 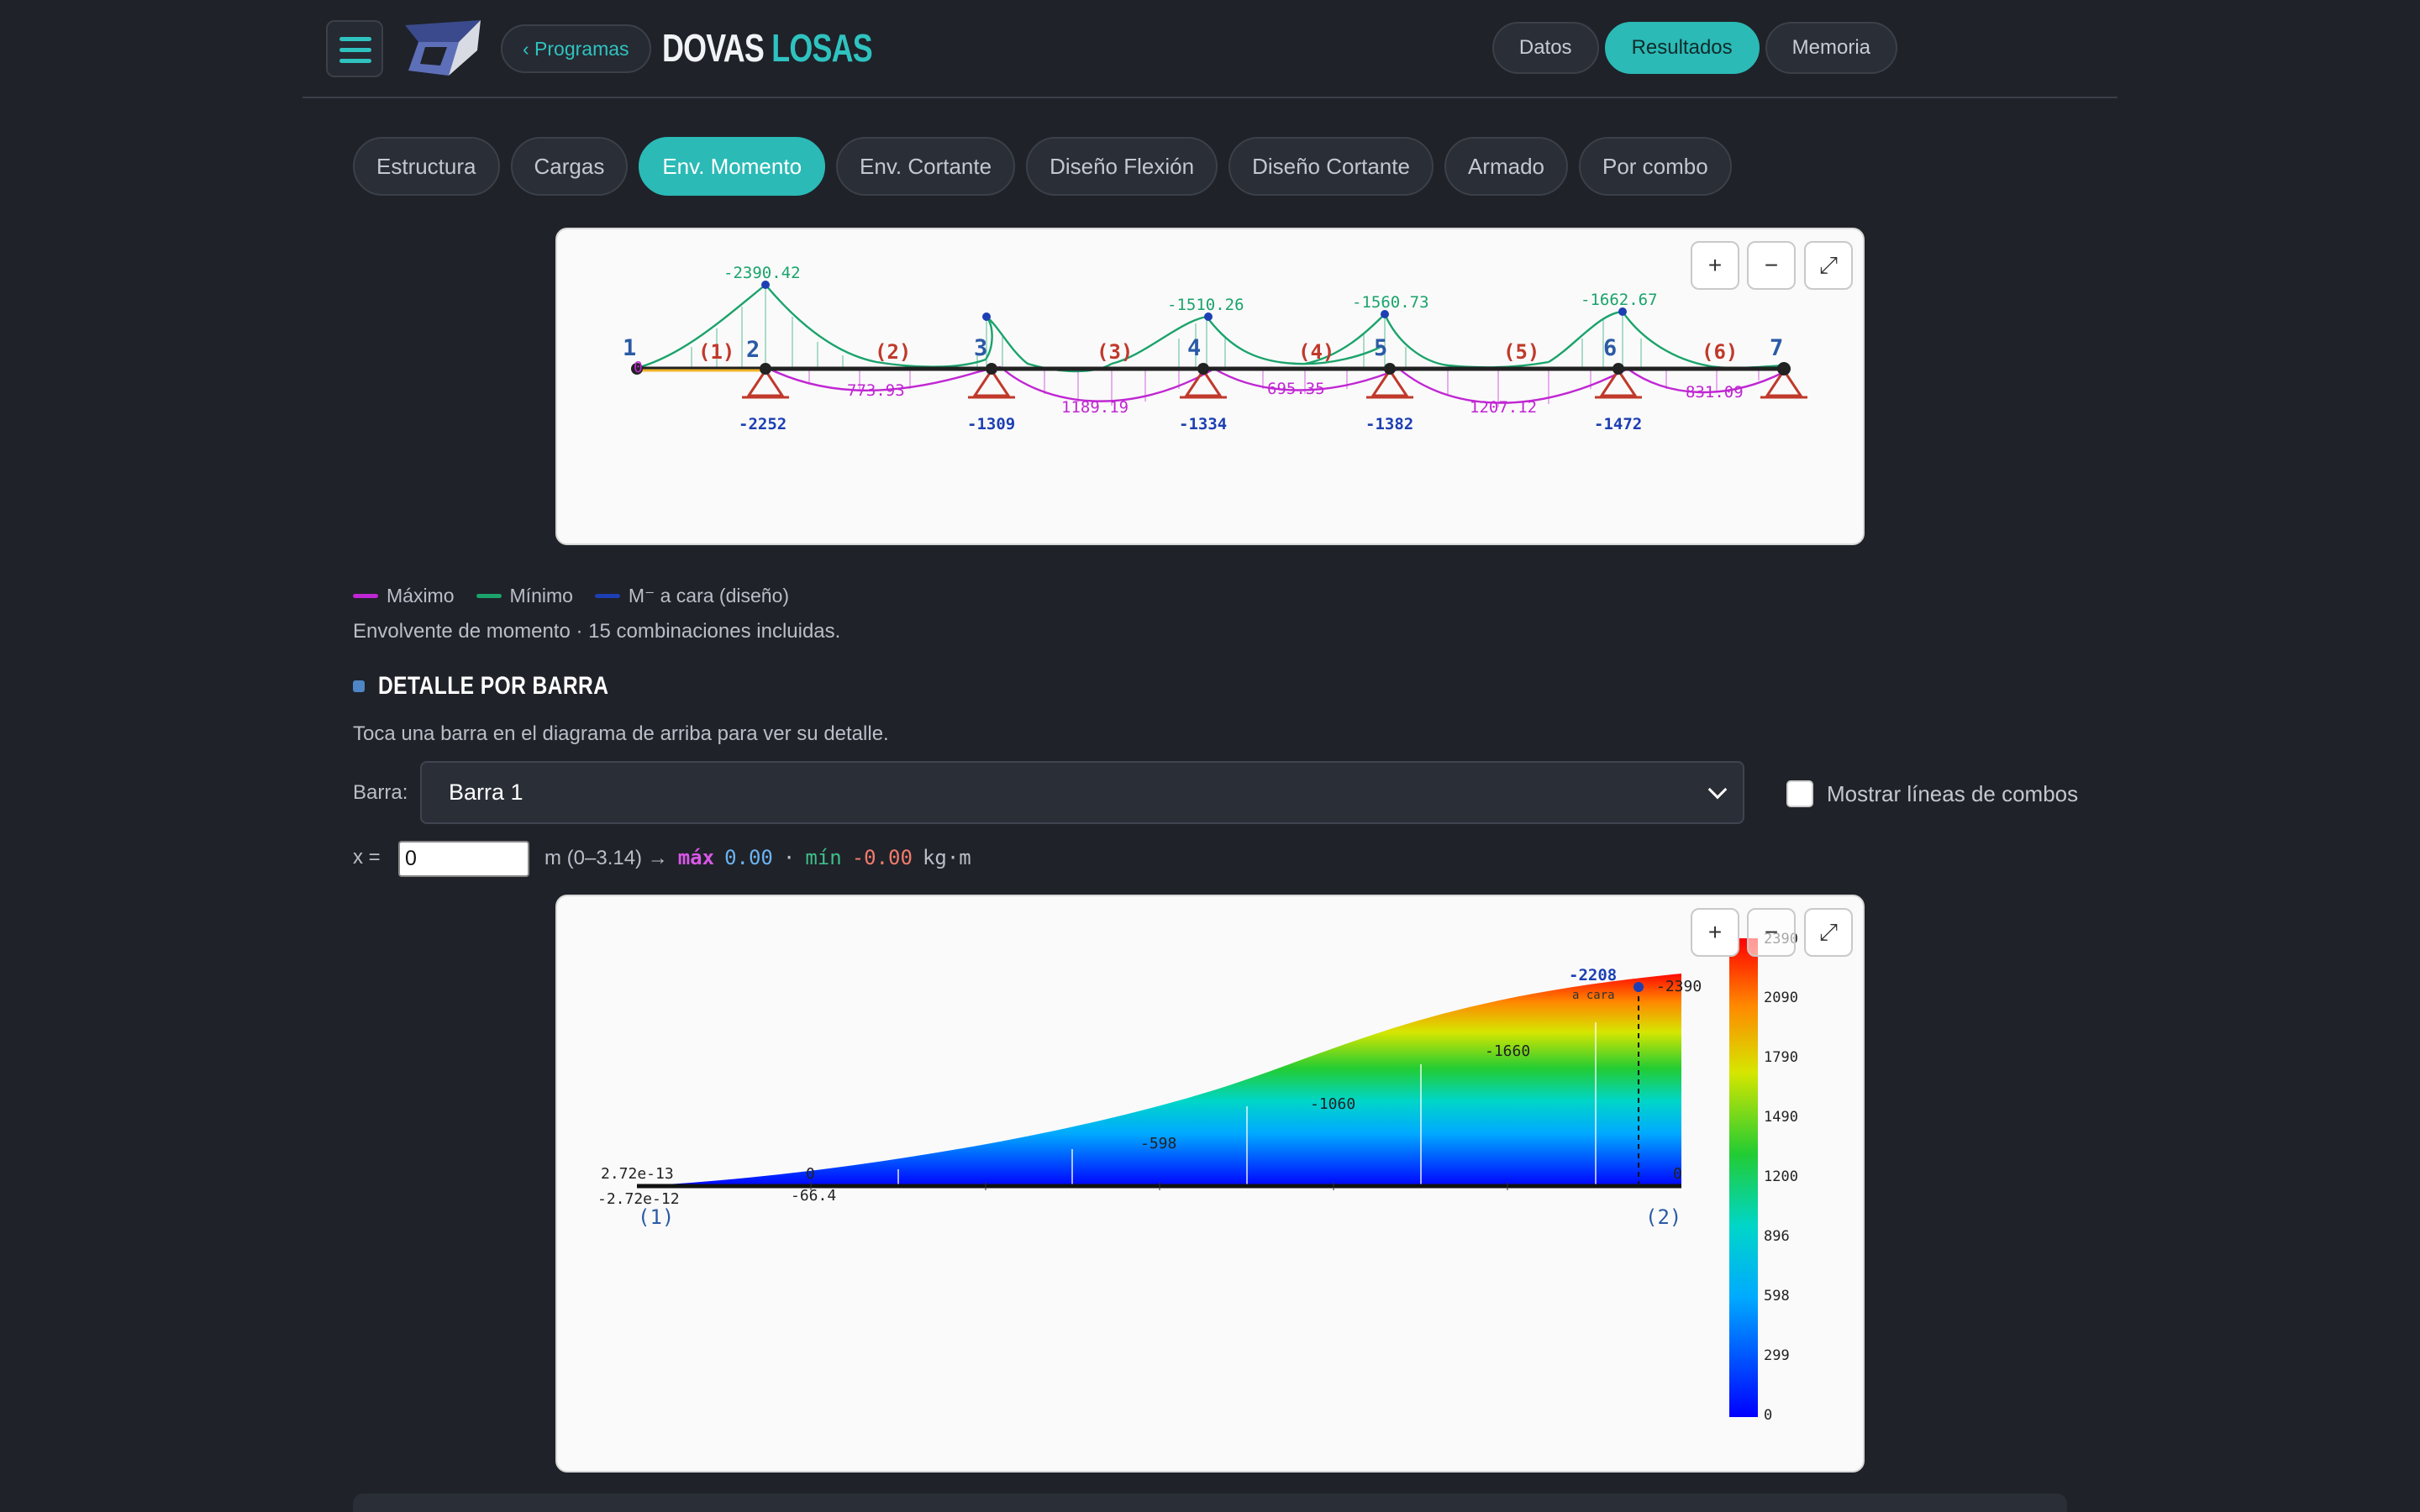 What do you see at coordinates (1296, 389) in the screenshot?
I see `max-label-3: 695.35` at bounding box center [1296, 389].